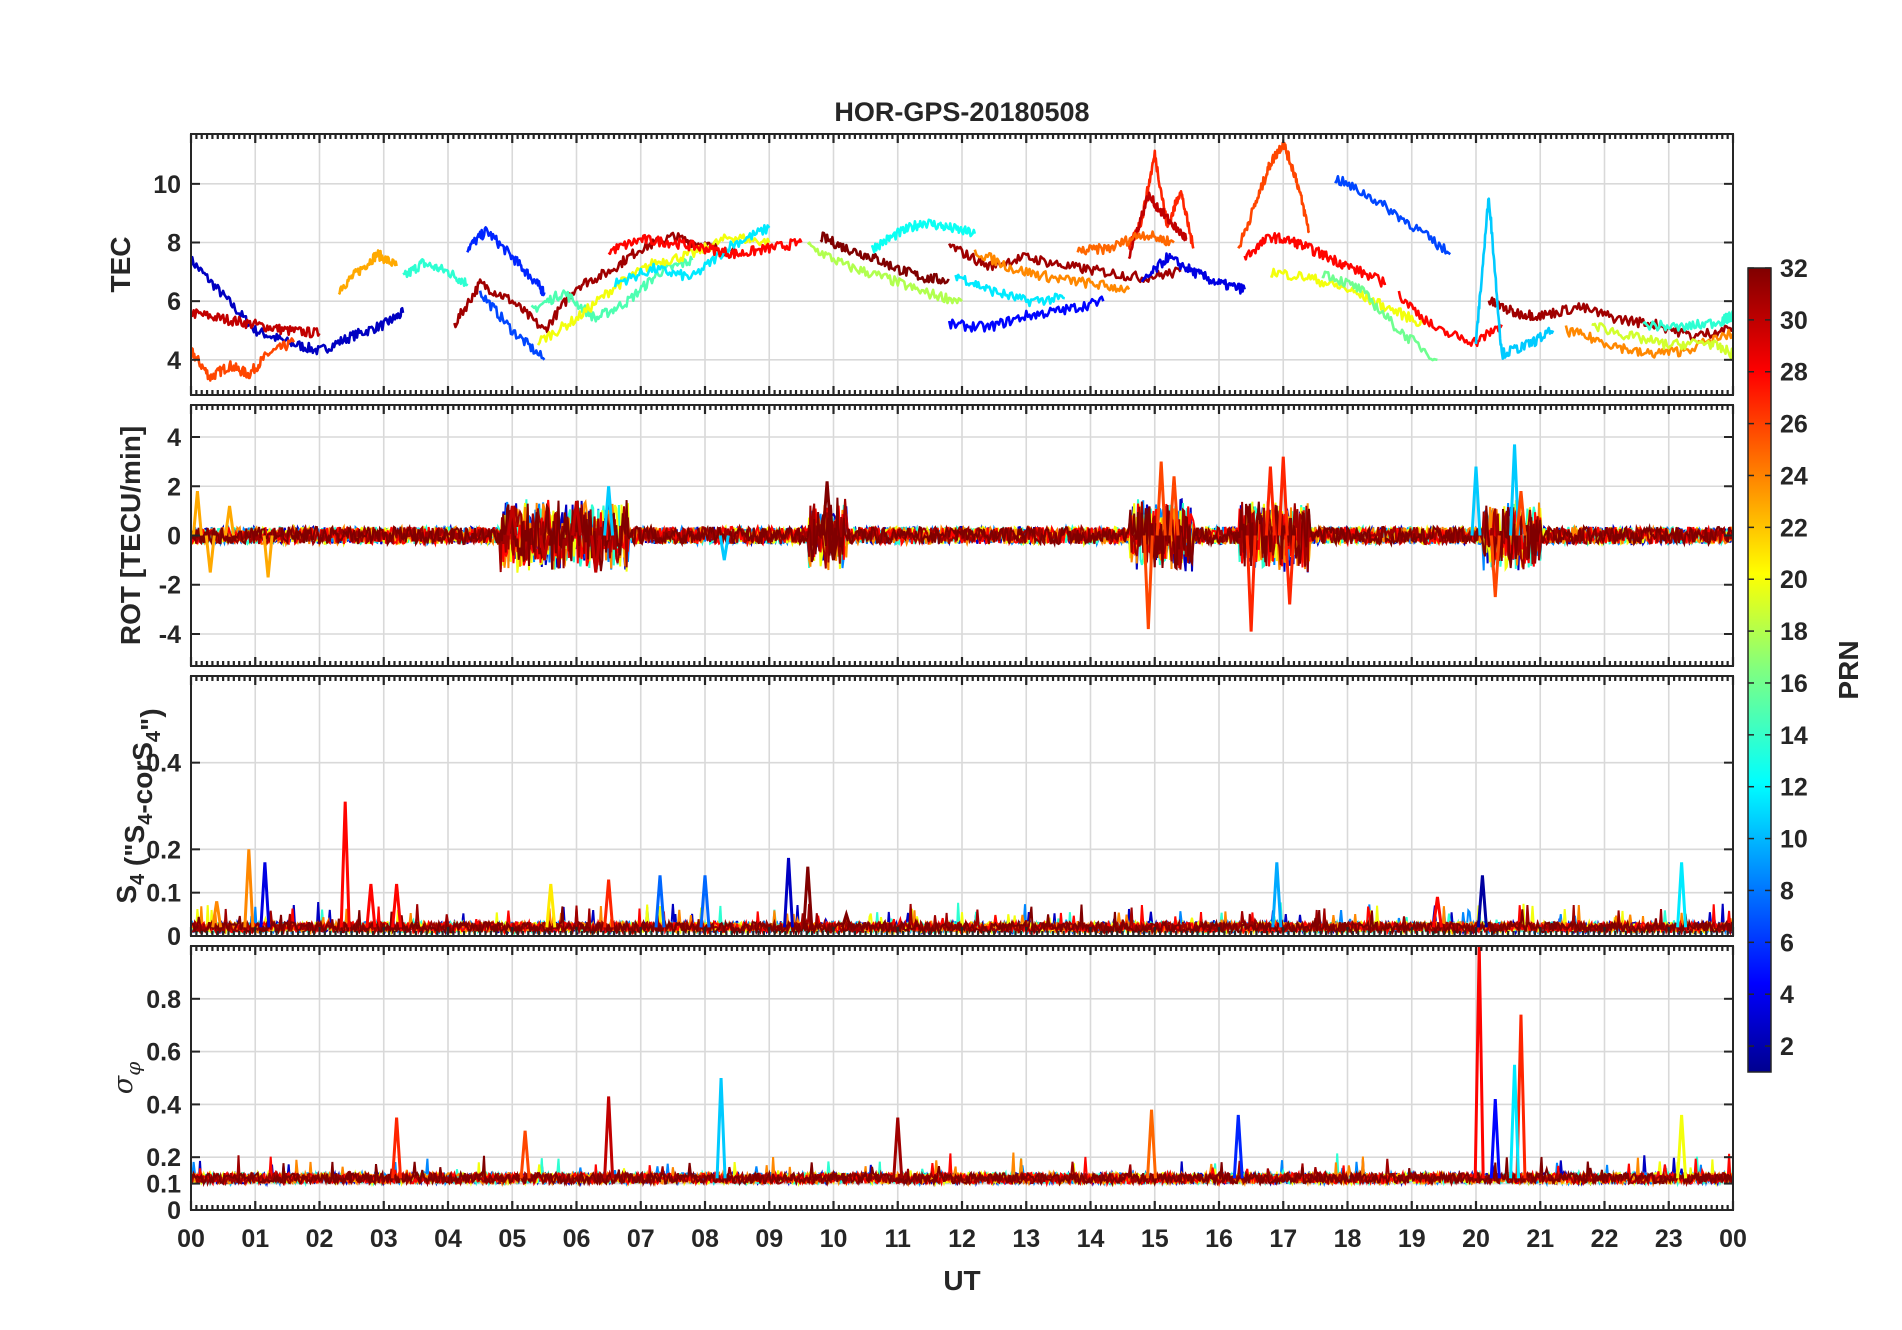  Describe the element at coordinates (512, 1239) in the screenshot. I see `x-tick-label: 05` at that location.